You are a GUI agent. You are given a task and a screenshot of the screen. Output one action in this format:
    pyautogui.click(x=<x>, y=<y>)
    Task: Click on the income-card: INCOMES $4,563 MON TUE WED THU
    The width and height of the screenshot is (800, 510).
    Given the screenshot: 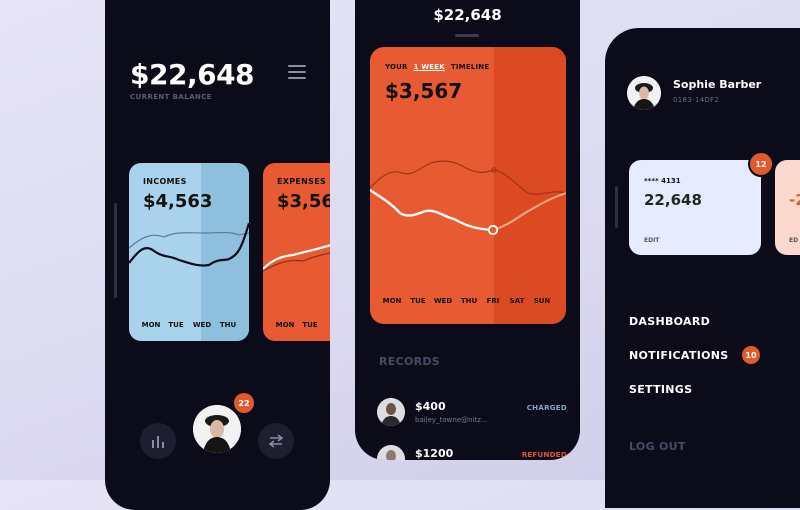 What is the action you would take?
    pyautogui.click(x=189, y=252)
    